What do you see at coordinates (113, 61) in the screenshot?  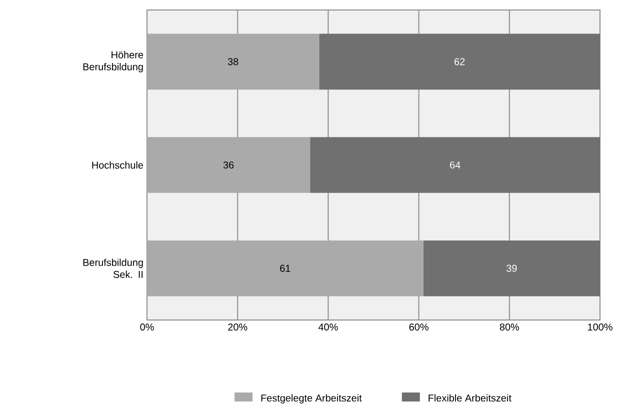 I see `y-tick-label: Höhere Berufsbildung` at bounding box center [113, 61].